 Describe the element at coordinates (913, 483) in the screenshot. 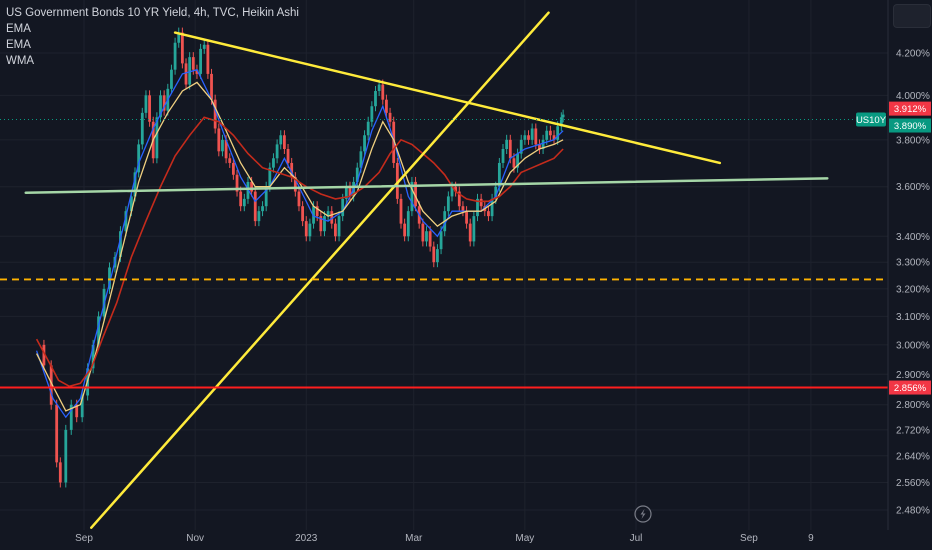

I see `y-tick-label: 2.560%` at that location.